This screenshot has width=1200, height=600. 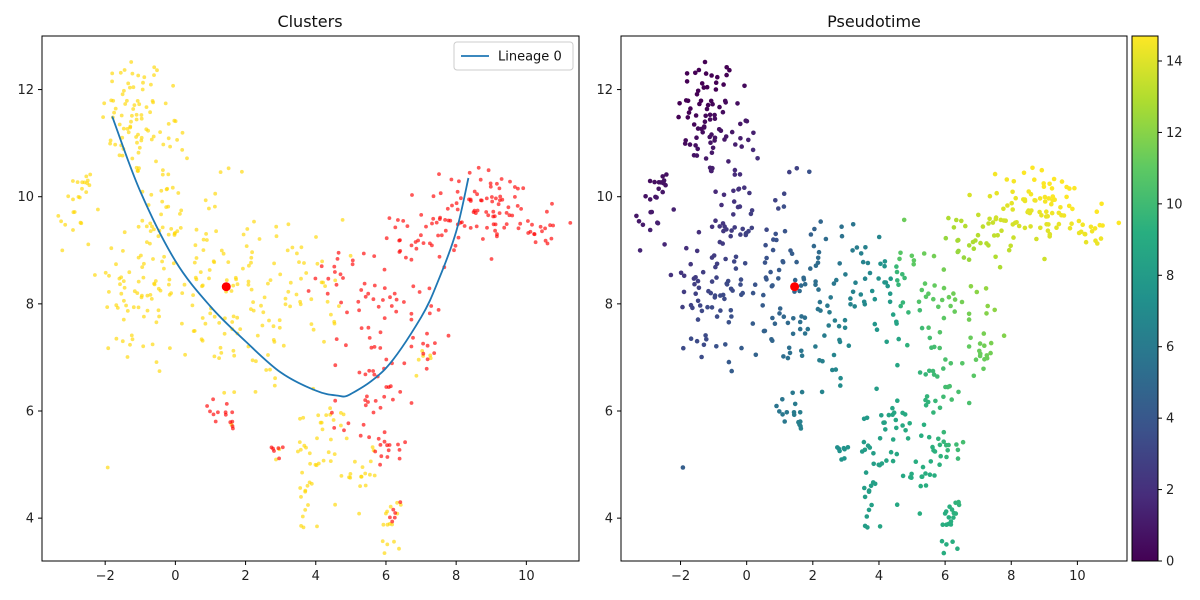 What do you see at coordinates (747, 576) in the screenshot?
I see `pseudotime-x-tick-label: 0` at bounding box center [747, 576].